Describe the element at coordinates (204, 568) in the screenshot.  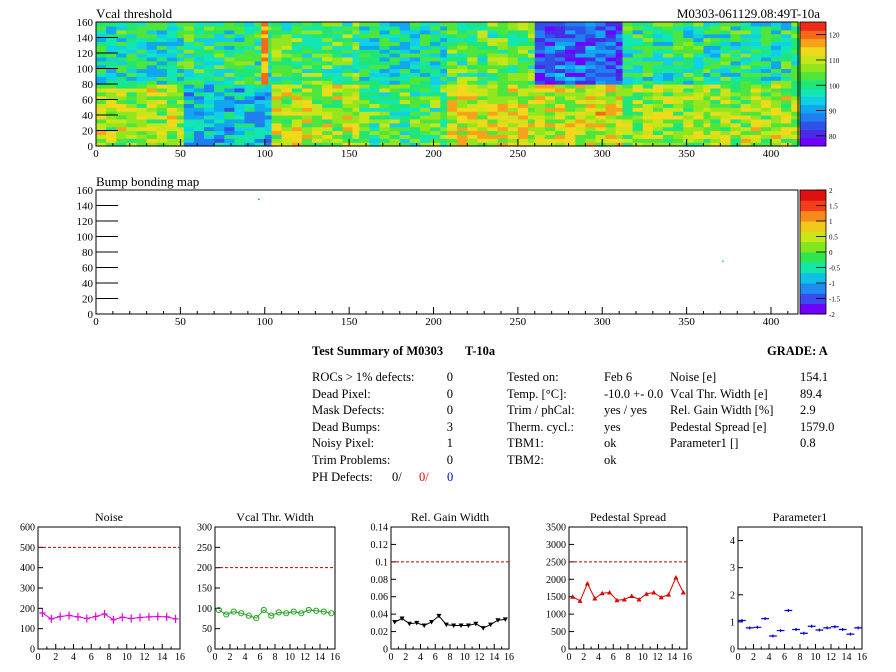
I see `chart-y-tick-label: 200` at that location.